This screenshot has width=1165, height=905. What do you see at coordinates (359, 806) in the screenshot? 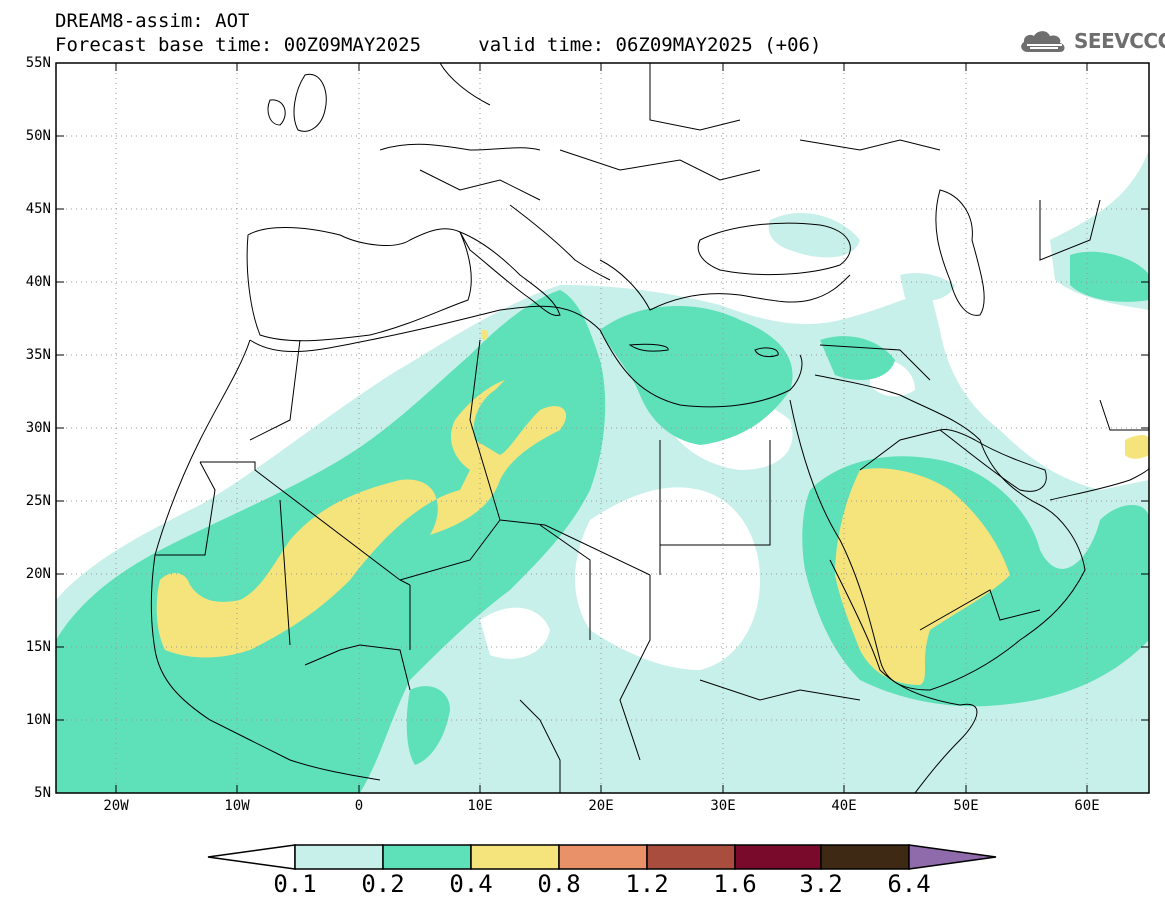
I see `lon-label-0: 0` at bounding box center [359, 806].